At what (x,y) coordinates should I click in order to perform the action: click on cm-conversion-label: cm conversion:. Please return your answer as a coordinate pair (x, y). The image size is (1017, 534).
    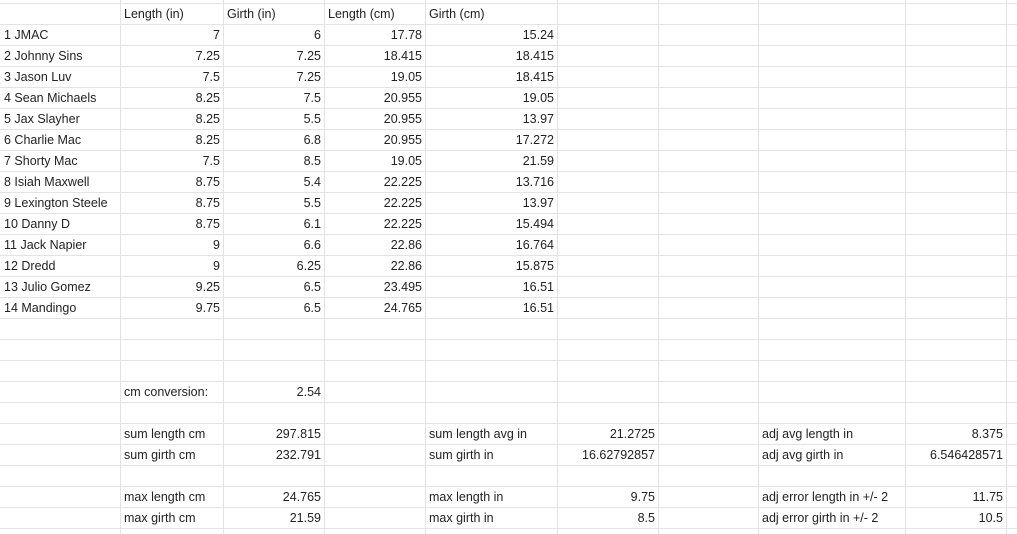
    Looking at the image, I should click on (166, 392).